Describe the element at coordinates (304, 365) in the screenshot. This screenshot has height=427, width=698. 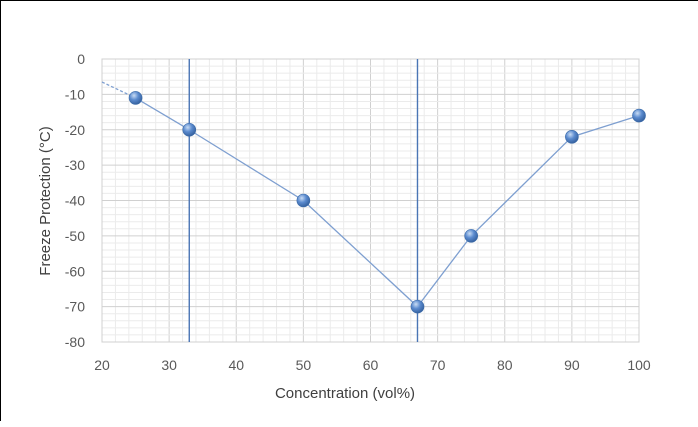
I see `x-tick-label: 50` at that location.